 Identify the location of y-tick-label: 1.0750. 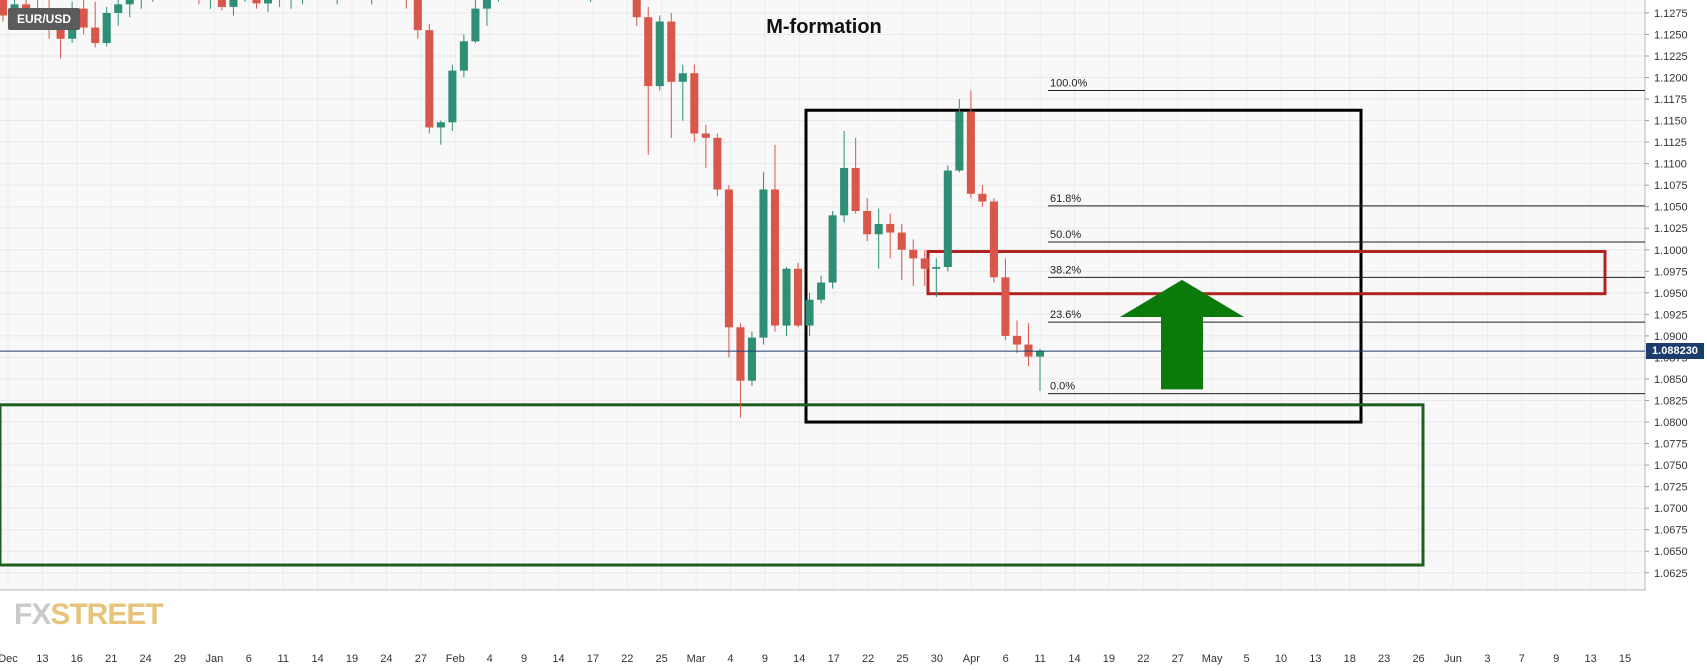
(1671, 466).